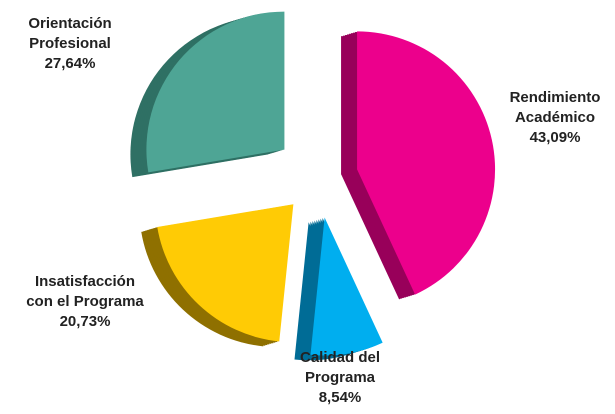 The height and width of the screenshot is (414, 615). Describe the element at coordinates (340, 377) in the screenshot. I see `slice-label: Programa` at that location.